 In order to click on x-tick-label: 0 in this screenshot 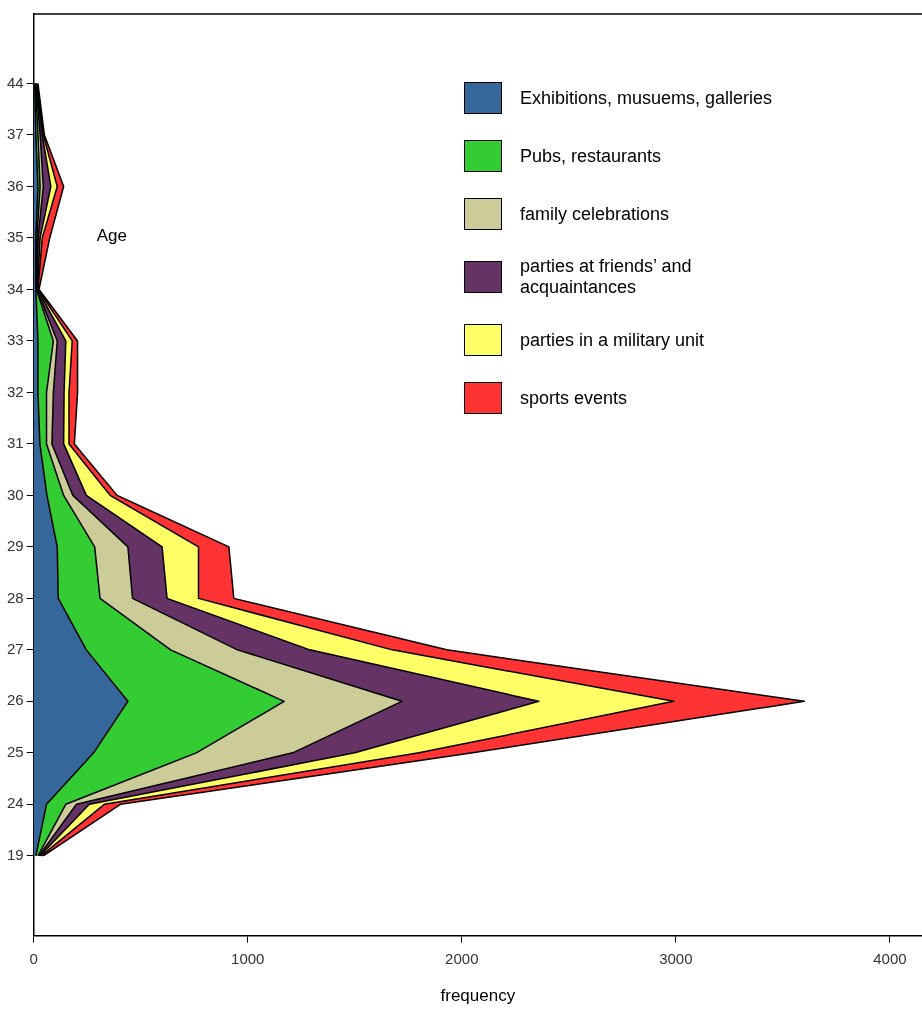, I will do `click(33, 958)`.